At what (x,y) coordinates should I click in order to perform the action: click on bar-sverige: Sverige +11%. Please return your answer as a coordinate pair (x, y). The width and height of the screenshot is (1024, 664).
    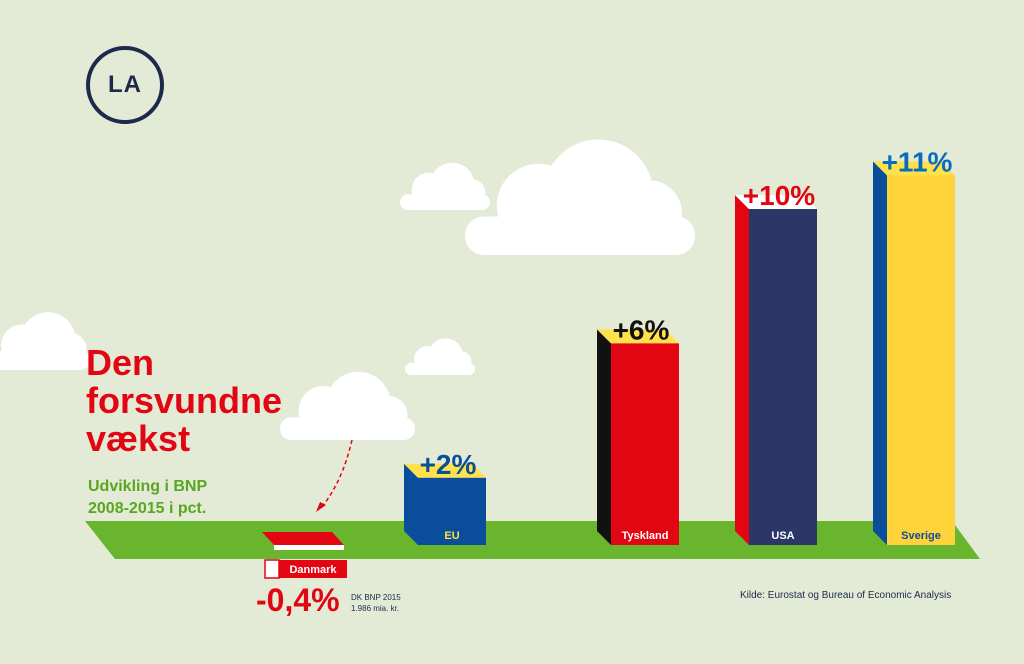
    Looking at the image, I should click on (914, 345).